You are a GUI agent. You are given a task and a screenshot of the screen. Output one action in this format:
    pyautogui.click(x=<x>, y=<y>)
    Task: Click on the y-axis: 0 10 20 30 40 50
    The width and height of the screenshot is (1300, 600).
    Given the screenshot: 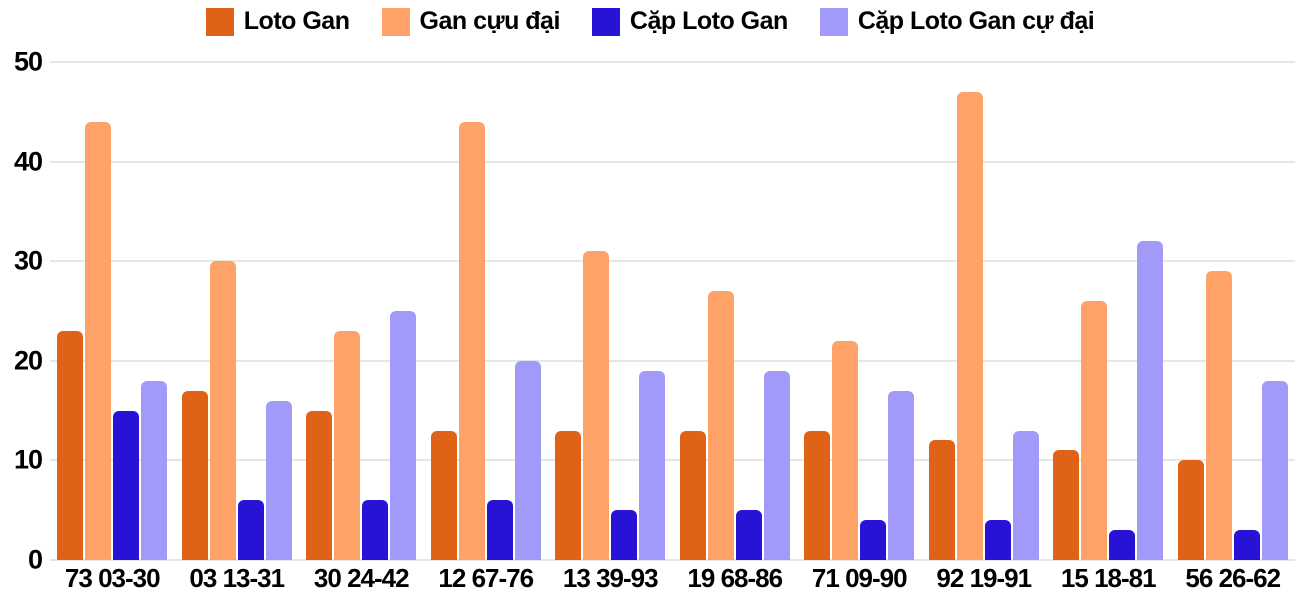 What is the action you would take?
    pyautogui.click(x=21, y=310)
    